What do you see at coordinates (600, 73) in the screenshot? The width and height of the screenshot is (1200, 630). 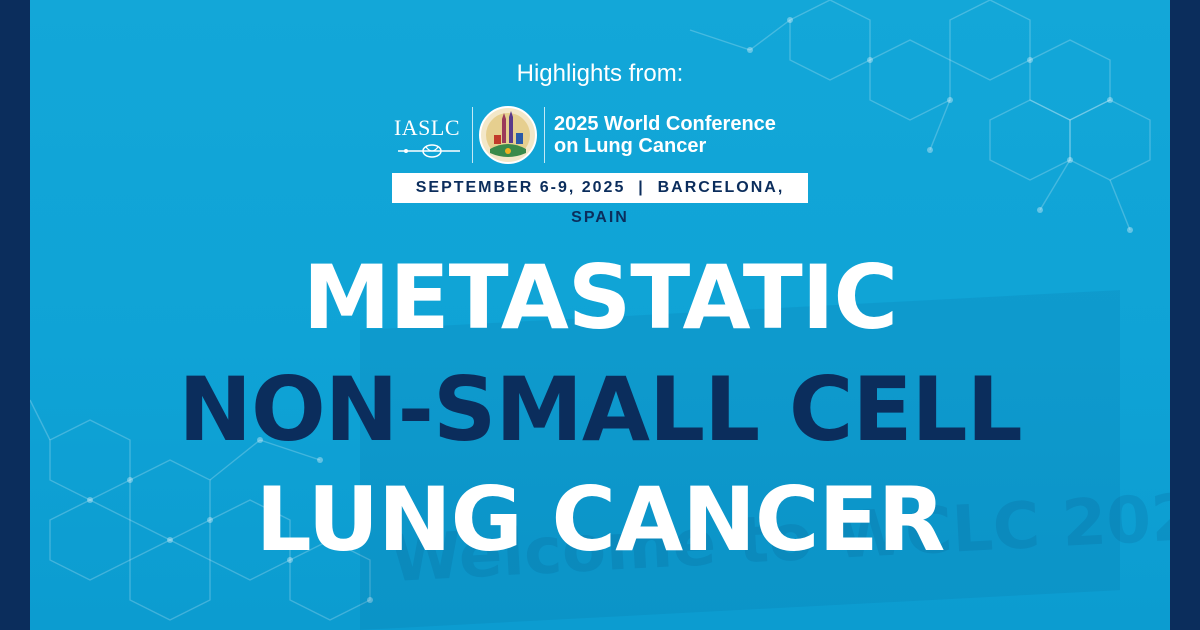 I see `kicker-text: Highlights from:` at bounding box center [600, 73].